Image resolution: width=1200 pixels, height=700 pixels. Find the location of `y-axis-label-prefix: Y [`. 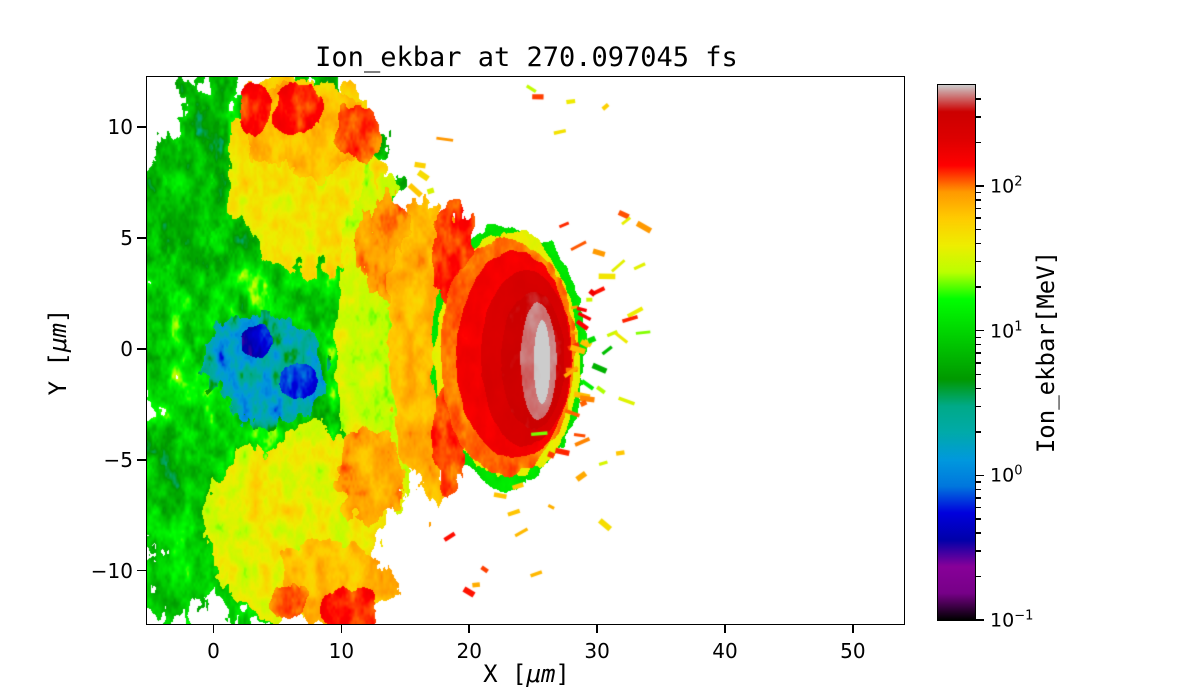

y-axis-label-prefix: Y [ is located at coordinates (58, 374).